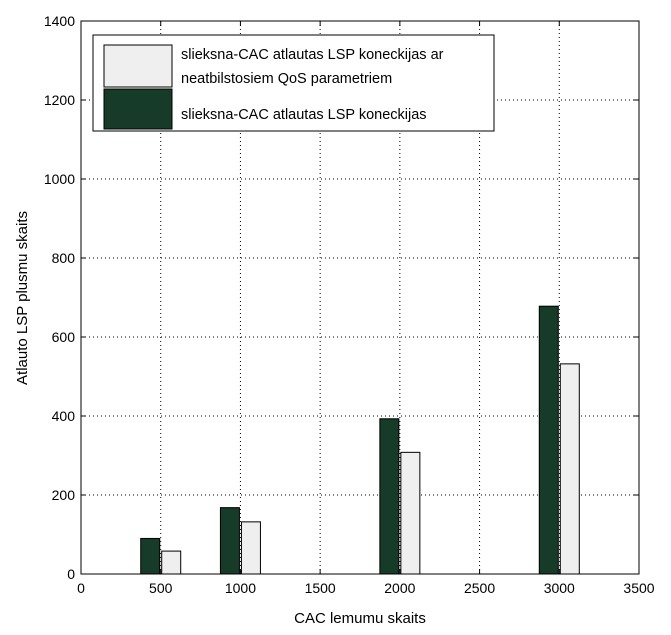  I want to click on x-axis-title: CAC lemumu skaits, so click(360, 618).